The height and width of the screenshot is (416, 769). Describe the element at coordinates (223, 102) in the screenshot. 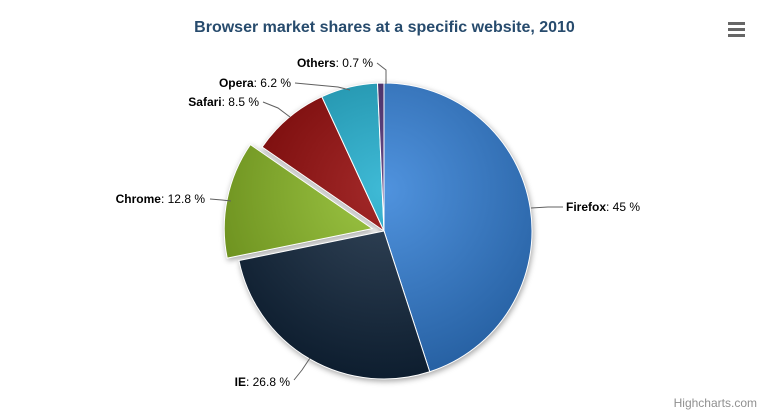

I see `data-label-safari: Safari: 8.5 %` at that location.